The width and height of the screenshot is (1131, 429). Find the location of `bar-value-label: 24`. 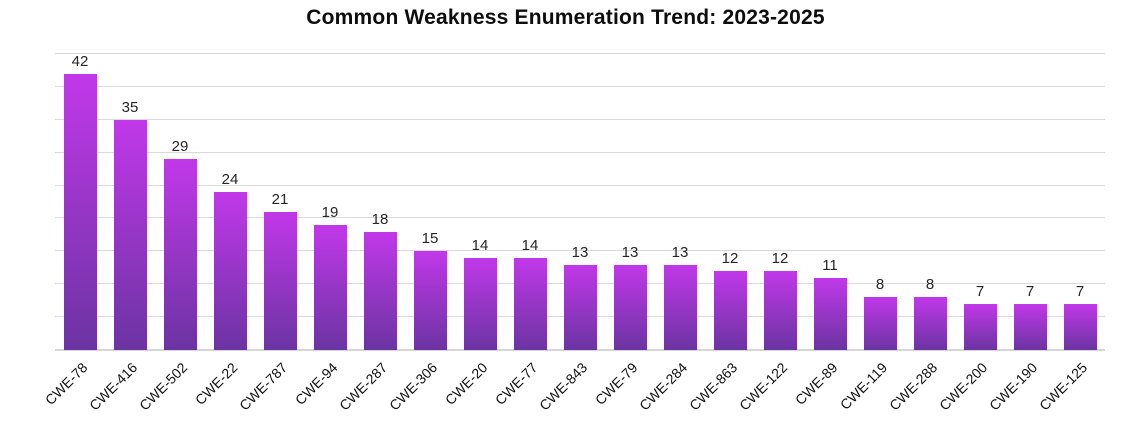

bar-value-label: 24 is located at coordinates (230, 180).